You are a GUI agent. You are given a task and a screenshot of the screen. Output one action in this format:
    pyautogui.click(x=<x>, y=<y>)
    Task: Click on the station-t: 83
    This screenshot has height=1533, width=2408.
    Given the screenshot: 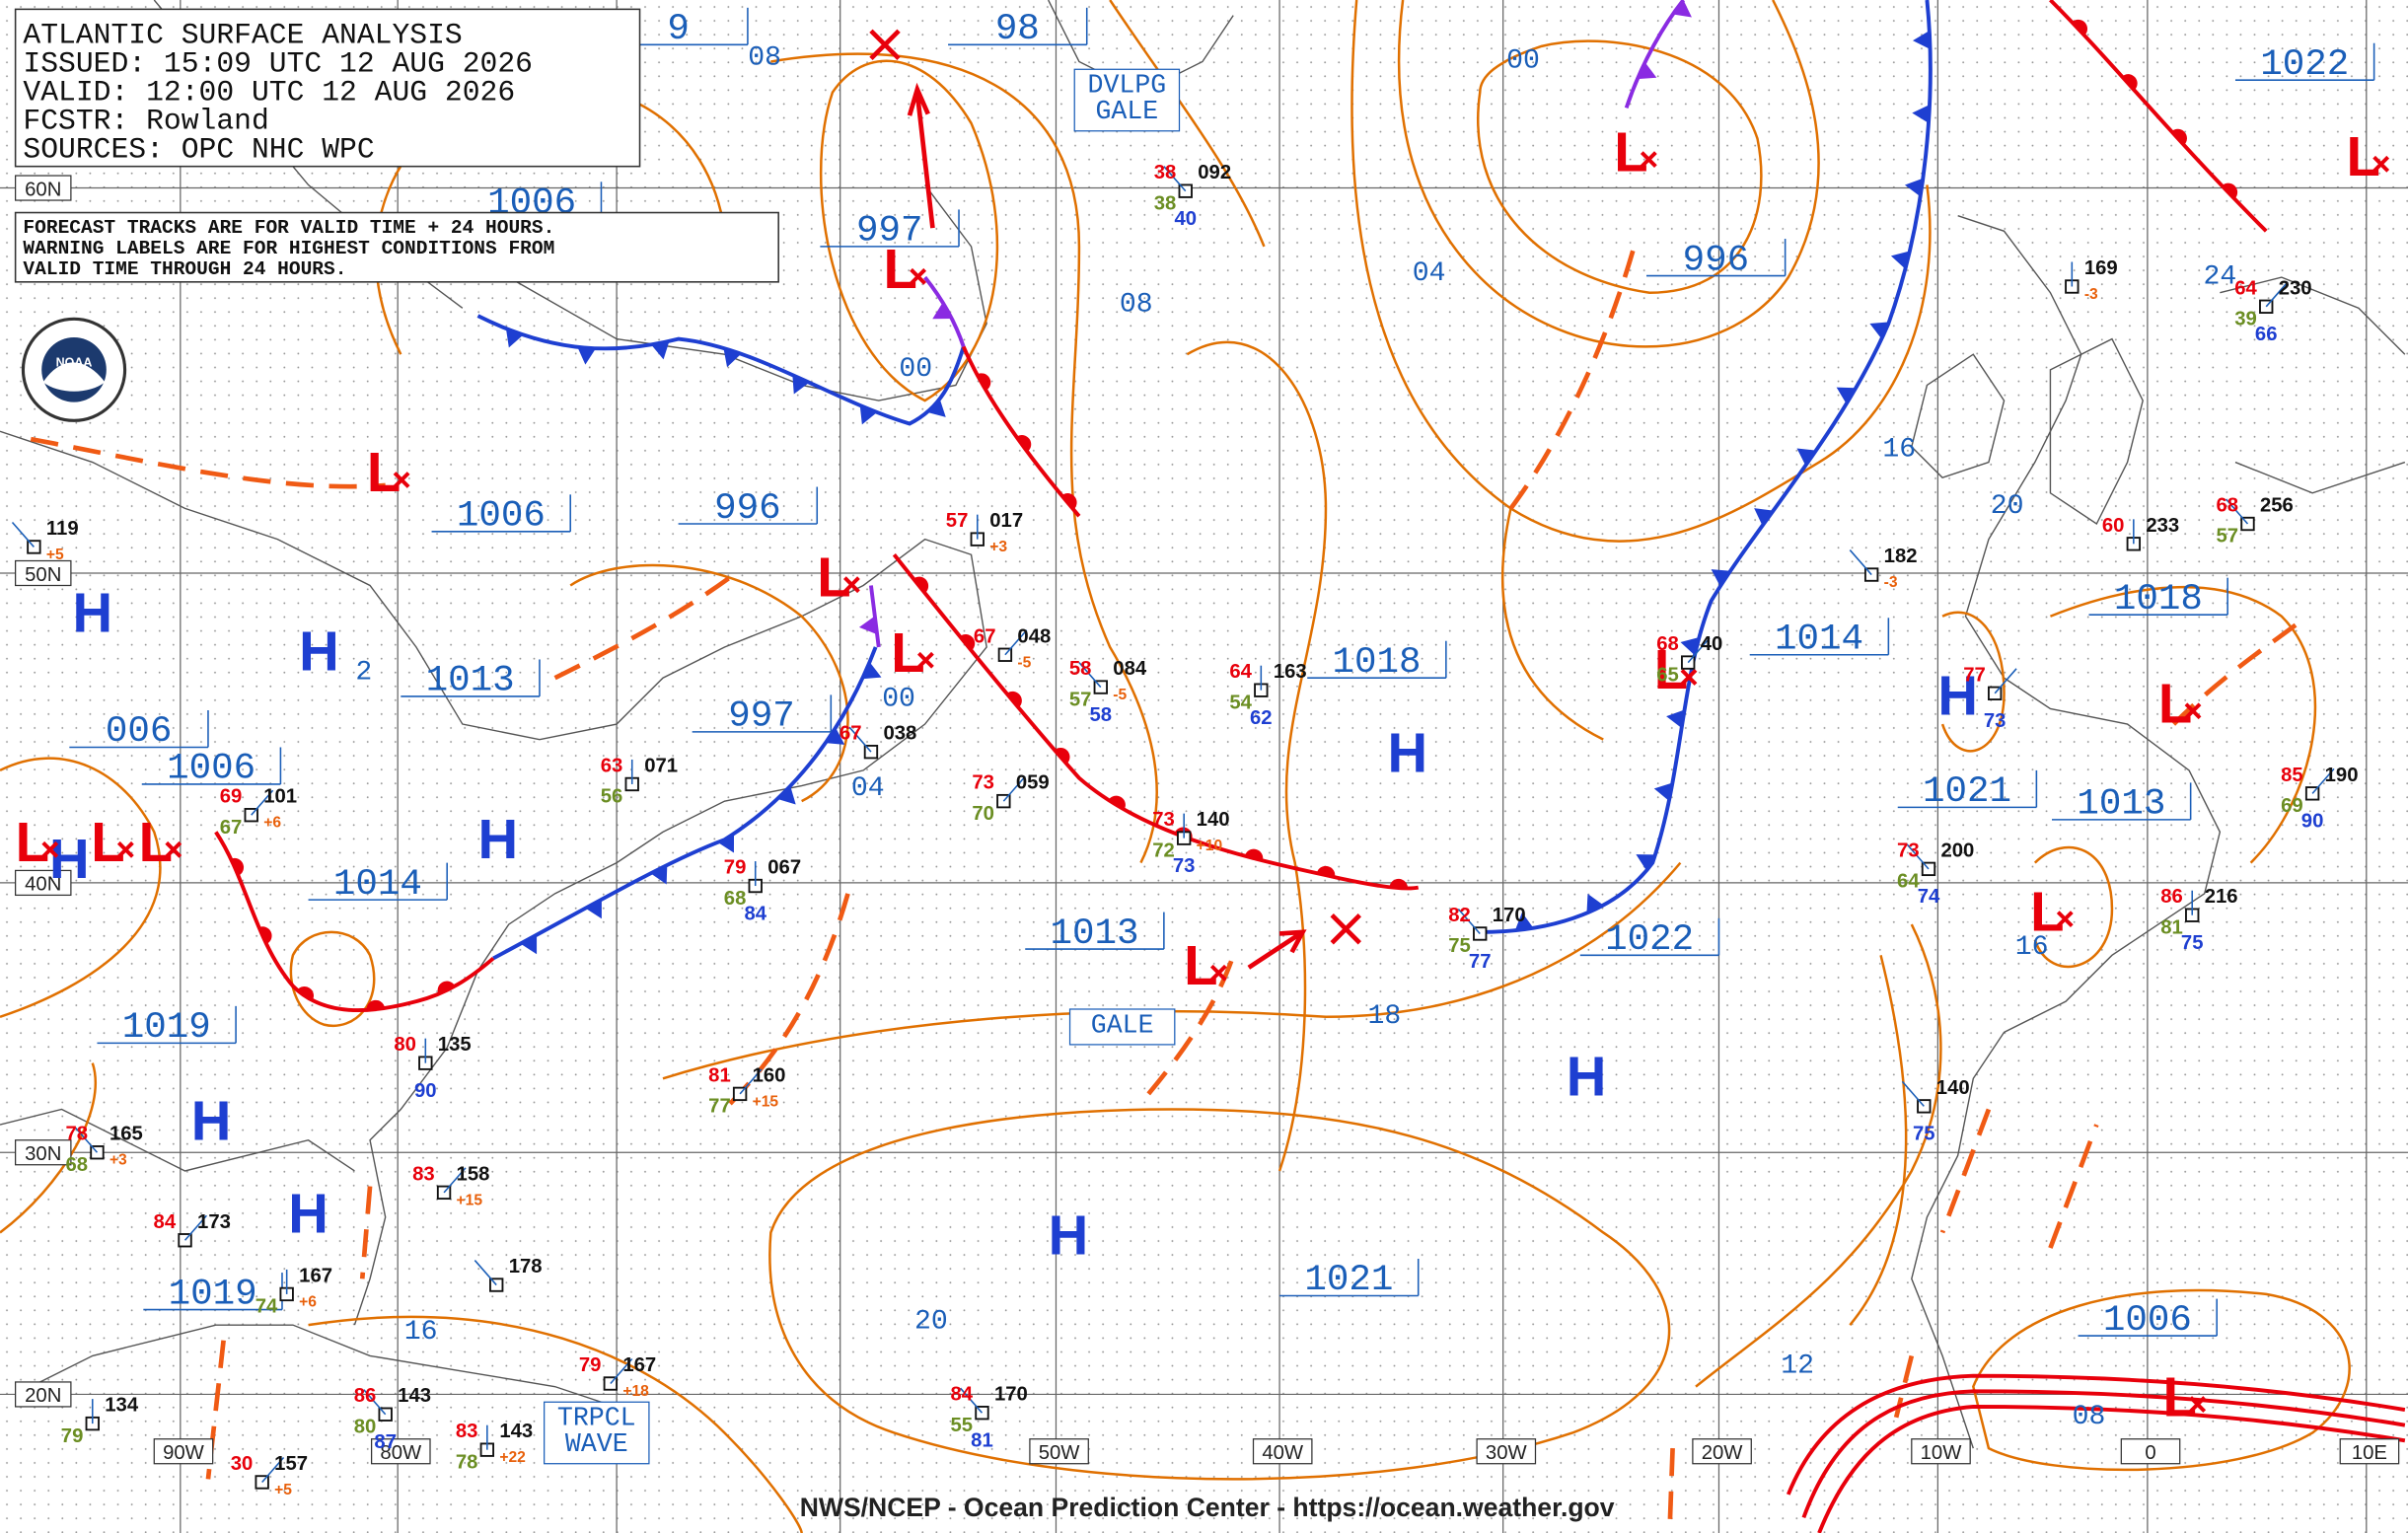 What is the action you would take?
    pyautogui.click(x=467, y=1431)
    